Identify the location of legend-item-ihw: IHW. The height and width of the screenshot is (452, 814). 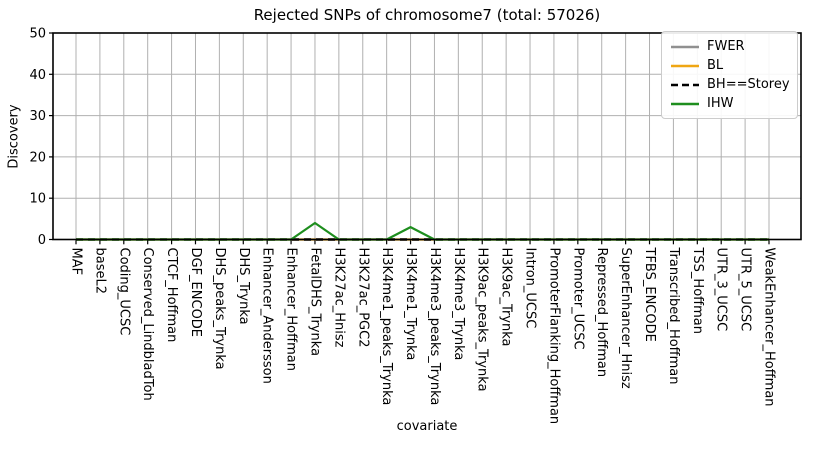
(729, 103).